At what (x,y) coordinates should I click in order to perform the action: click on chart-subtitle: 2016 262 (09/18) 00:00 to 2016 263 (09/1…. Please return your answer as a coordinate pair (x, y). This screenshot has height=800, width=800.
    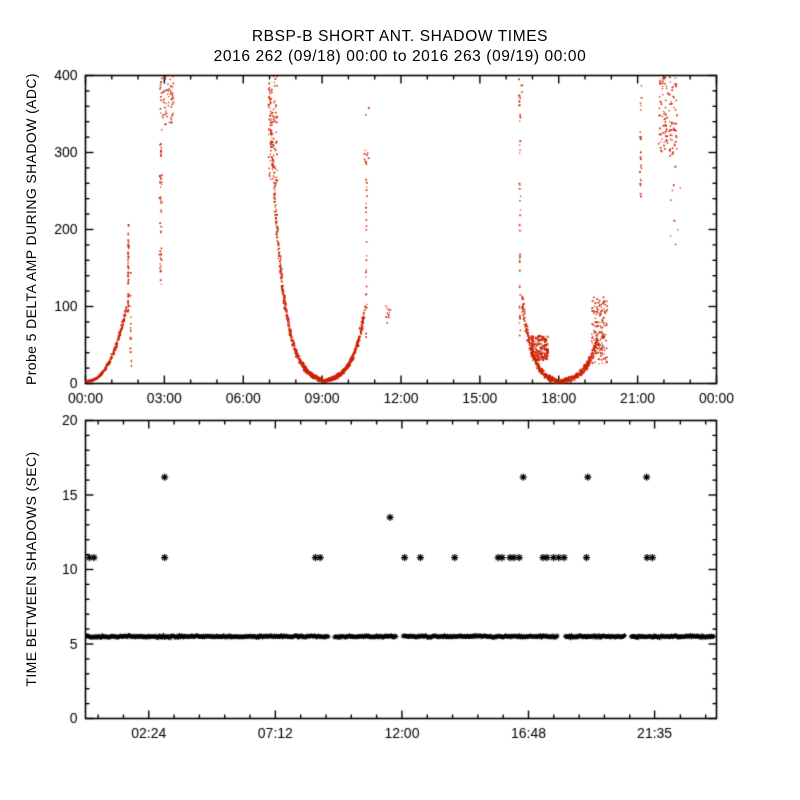
    Looking at the image, I should click on (400, 56).